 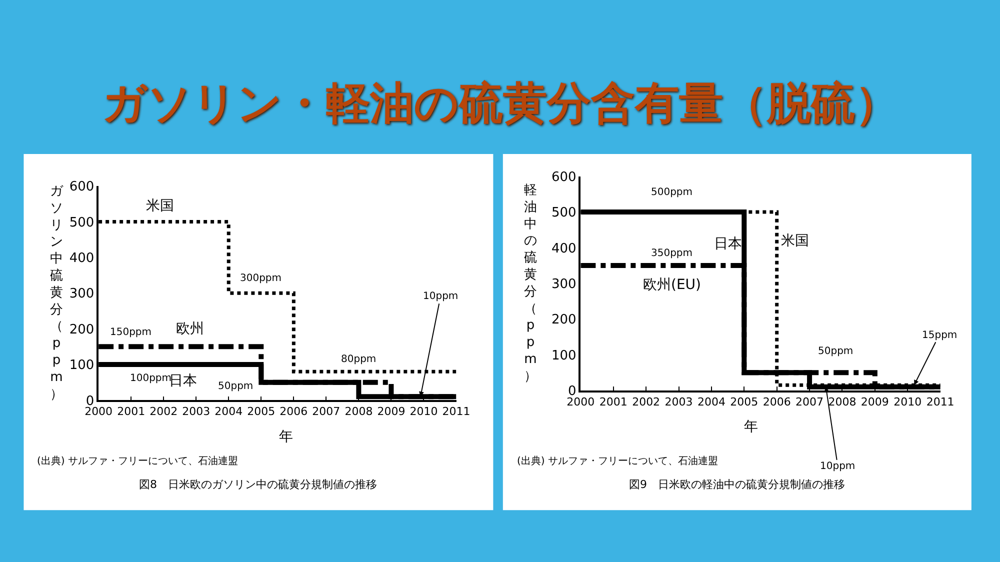 What do you see at coordinates (131, 332) in the screenshot?
I see `annotation: 150ppm` at bounding box center [131, 332].